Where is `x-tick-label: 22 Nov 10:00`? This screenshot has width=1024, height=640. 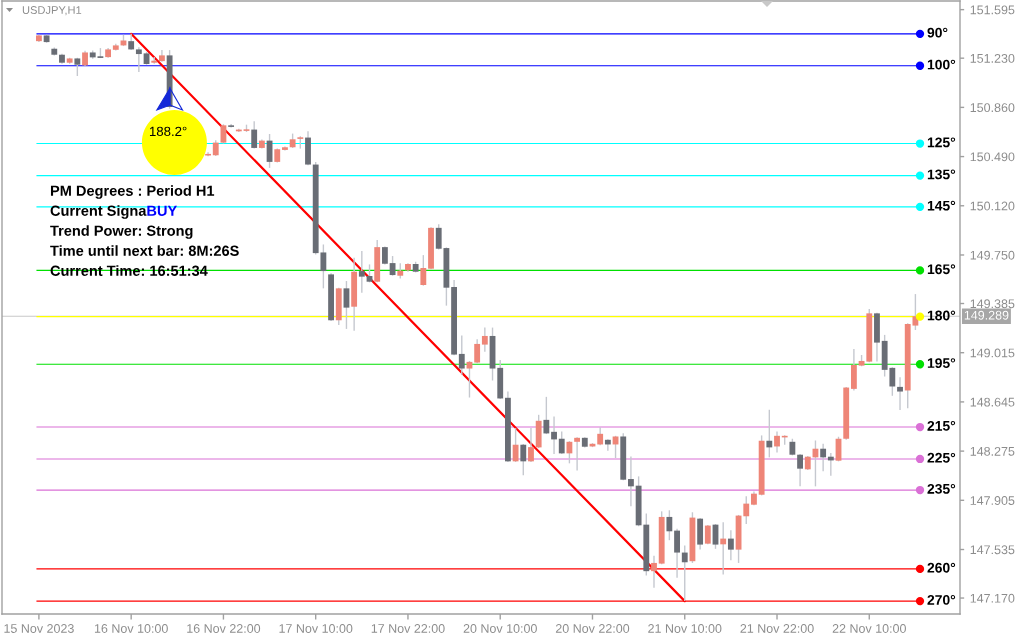 x-tick-label: 22 Nov 10:00 is located at coordinates (869, 628).